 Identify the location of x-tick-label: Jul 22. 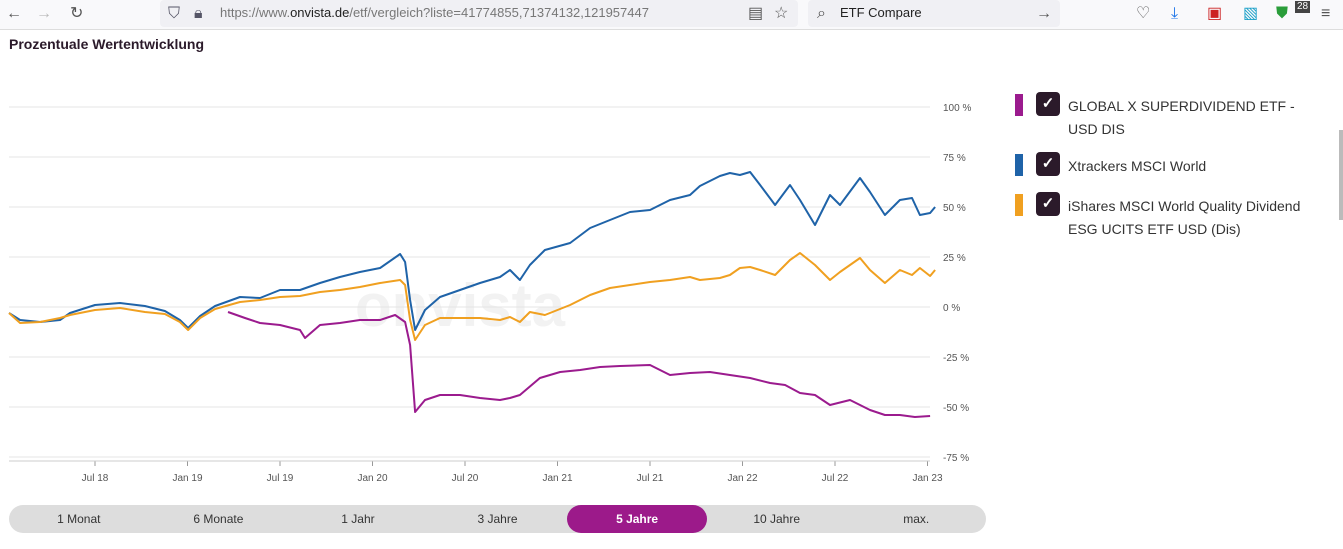
(835, 478).